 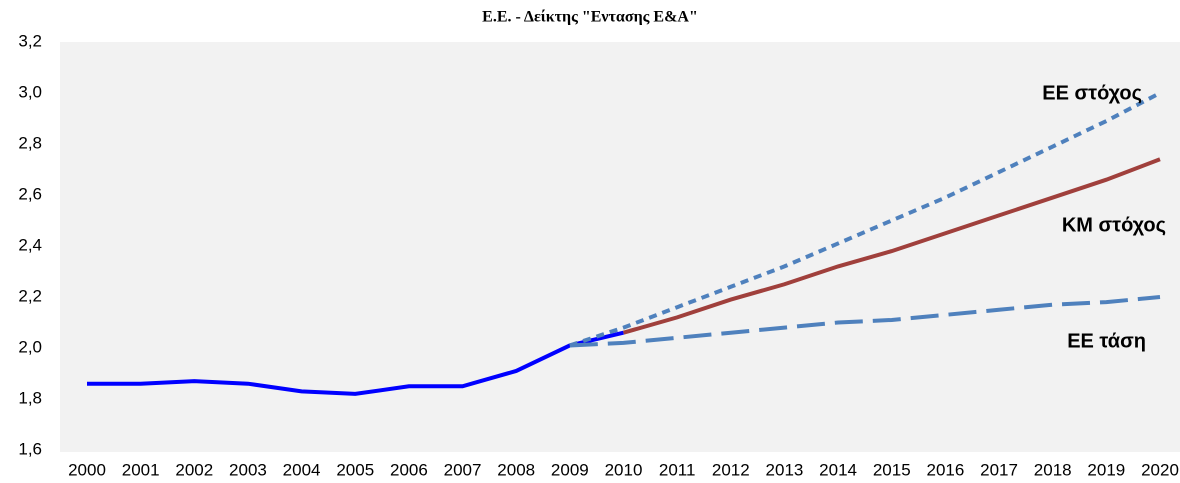 I want to click on series-label: ΕΕ στόχος, so click(x=1092, y=93).